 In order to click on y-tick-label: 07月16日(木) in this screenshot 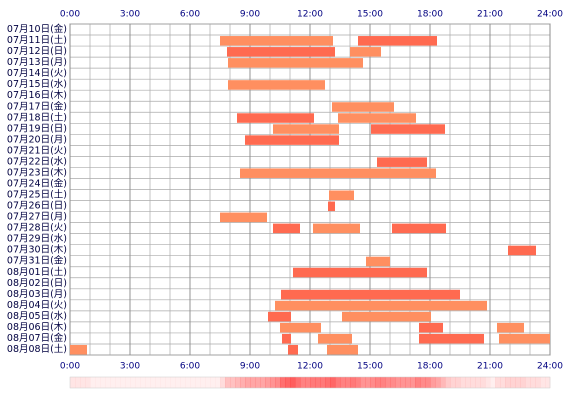, I will do `click(37, 95)`.